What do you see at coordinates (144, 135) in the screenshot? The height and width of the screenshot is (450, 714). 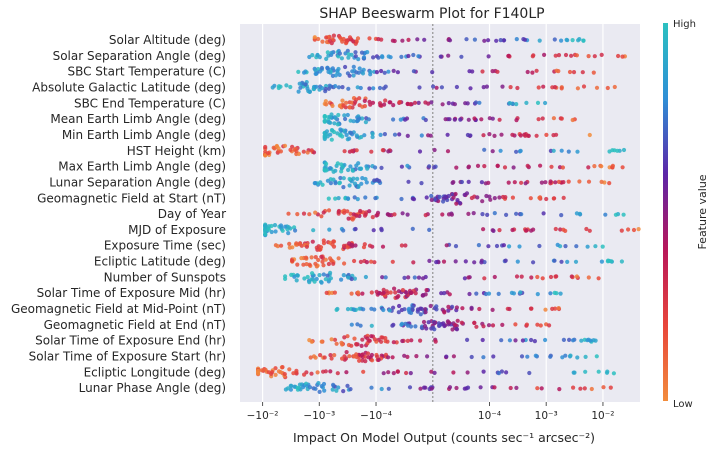 I see `feature-label: Min Earth Limb Angle (deg)` at bounding box center [144, 135].